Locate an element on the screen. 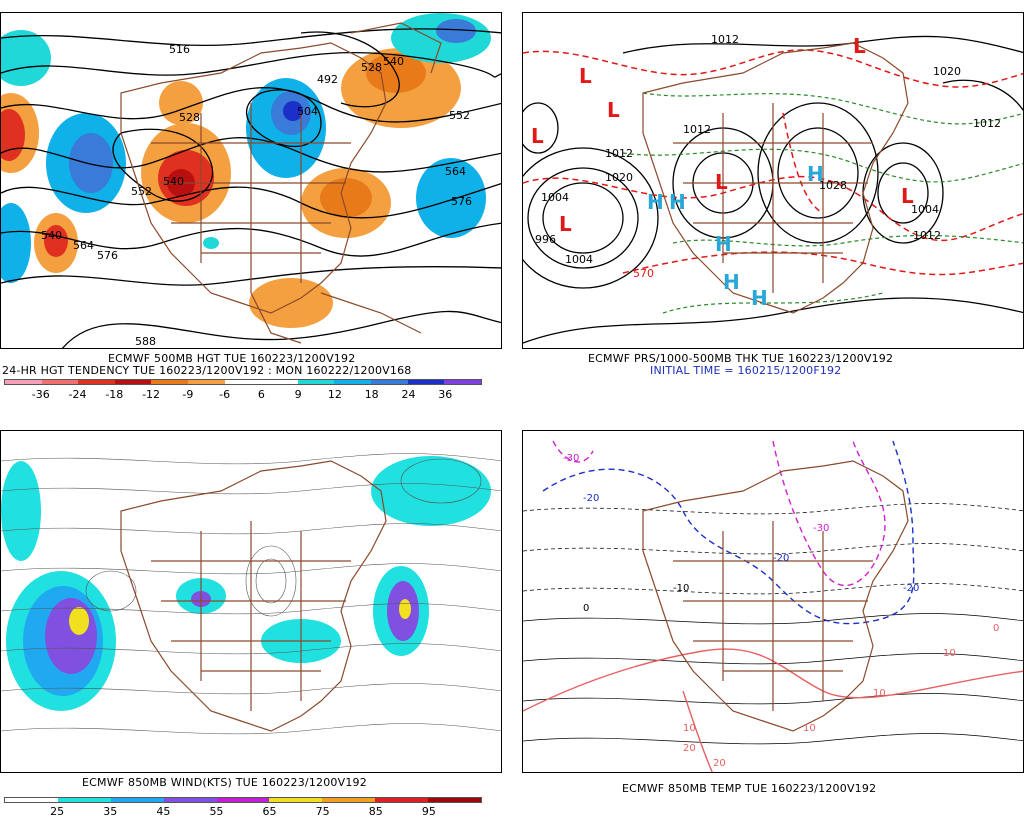  contour-label: 504 is located at coordinates (307, 111).